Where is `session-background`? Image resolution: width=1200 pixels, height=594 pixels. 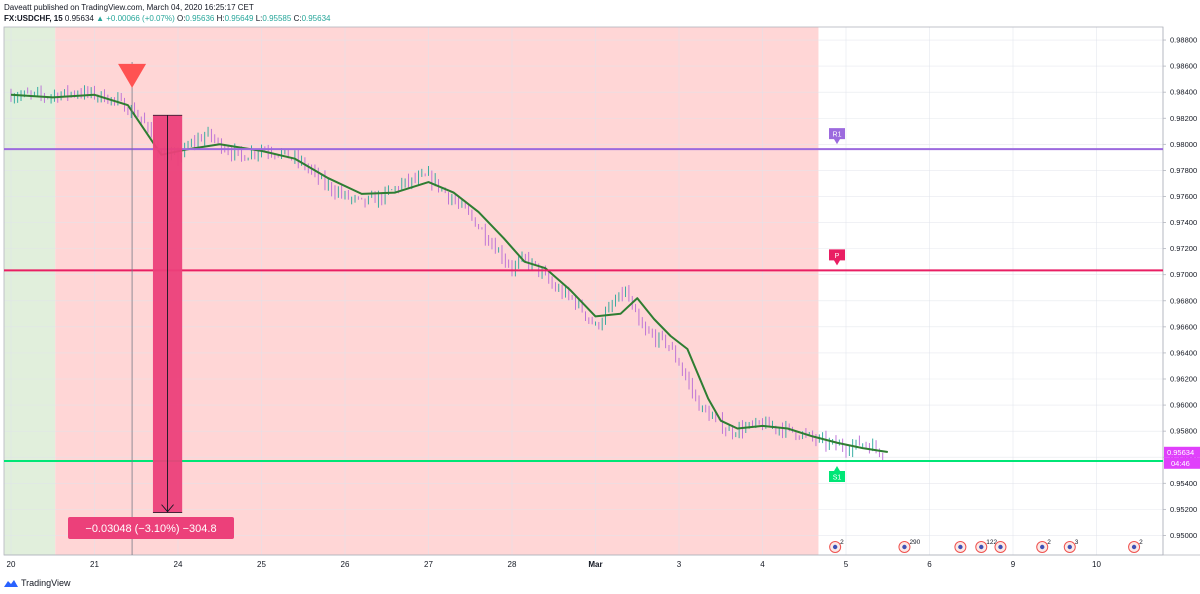
session-background is located at coordinates (30, 291).